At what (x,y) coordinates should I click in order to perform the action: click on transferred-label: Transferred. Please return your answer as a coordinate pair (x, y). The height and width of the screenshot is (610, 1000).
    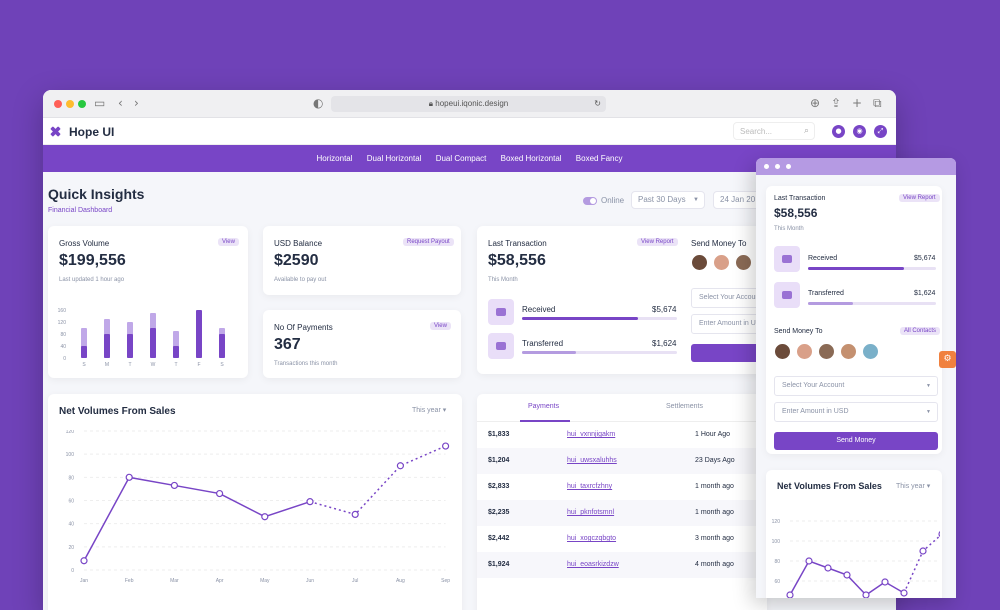
    Looking at the image, I should click on (543, 343).